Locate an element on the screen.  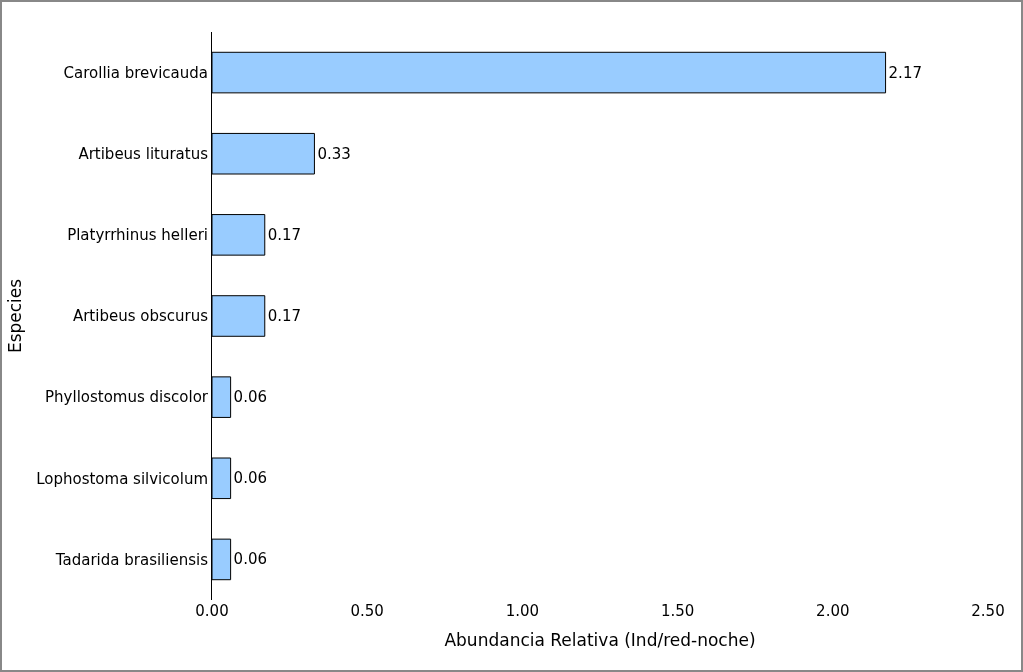
x-tick-label: 2.50 is located at coordinates (988, 611).